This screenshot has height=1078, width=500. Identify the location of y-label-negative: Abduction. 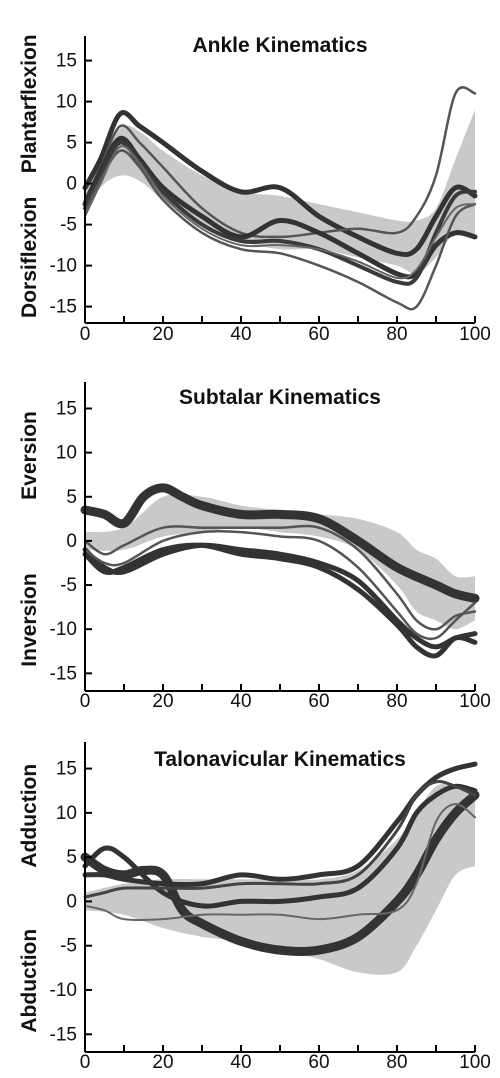
(29, 981).